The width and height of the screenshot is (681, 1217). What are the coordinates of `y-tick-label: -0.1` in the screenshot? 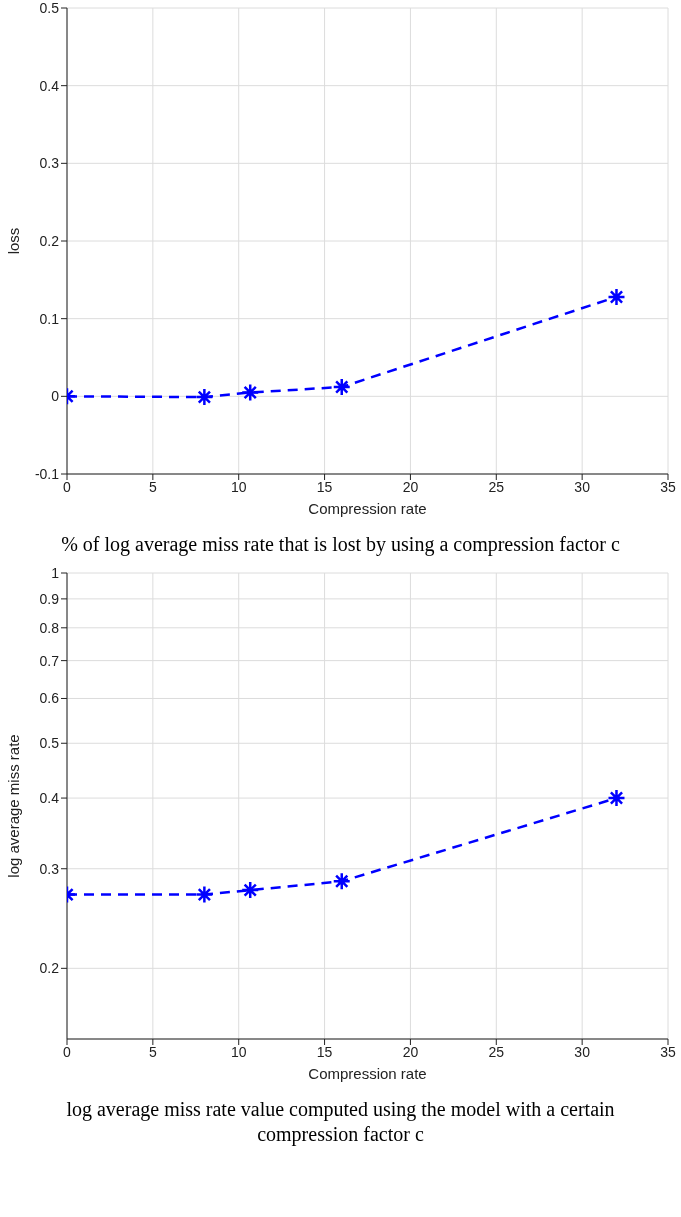 It's located at (47, 473).